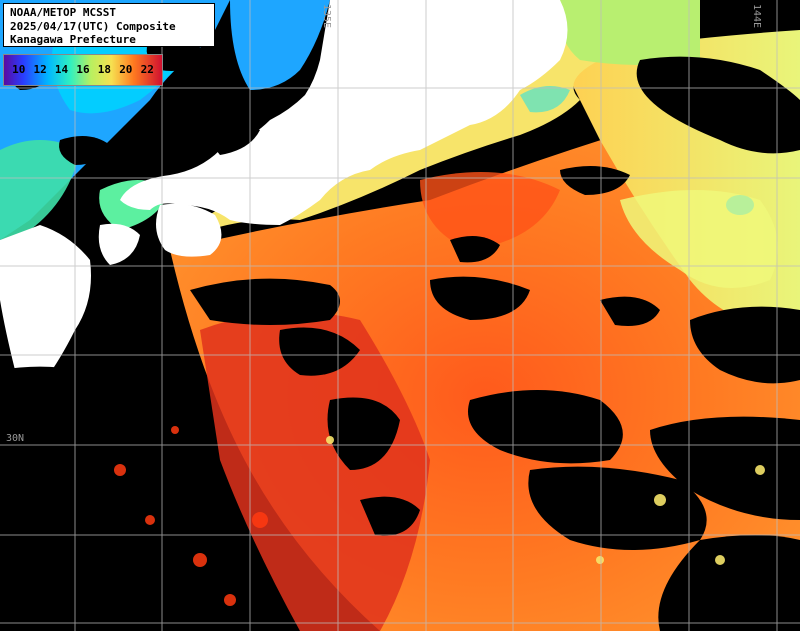 Image resolution: width=800 pixels, height=631 pixels. I want to click on temperature-legend: 10 12 14 16 18 20 22, so click(83, 70).